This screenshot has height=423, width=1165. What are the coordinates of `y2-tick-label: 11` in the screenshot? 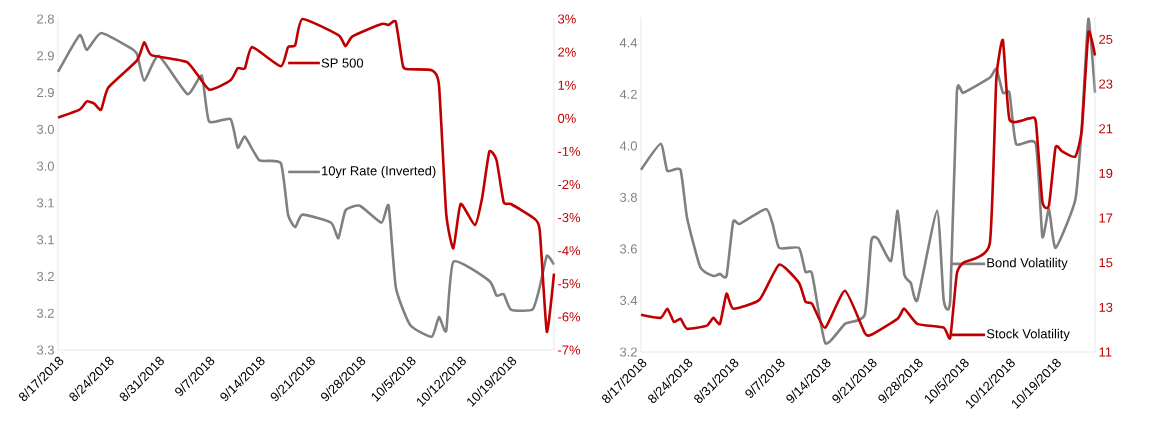 It's located at (1105, 352).